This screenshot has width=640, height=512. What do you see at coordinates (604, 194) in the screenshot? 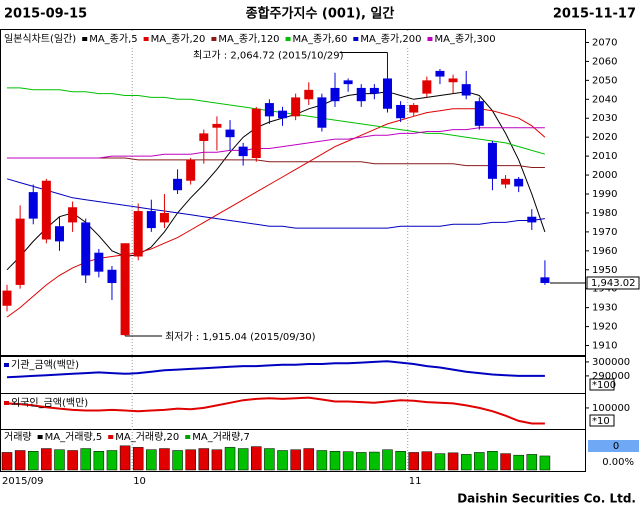
I see `y-tick-label: 1990` at bounding box center [604, 194].